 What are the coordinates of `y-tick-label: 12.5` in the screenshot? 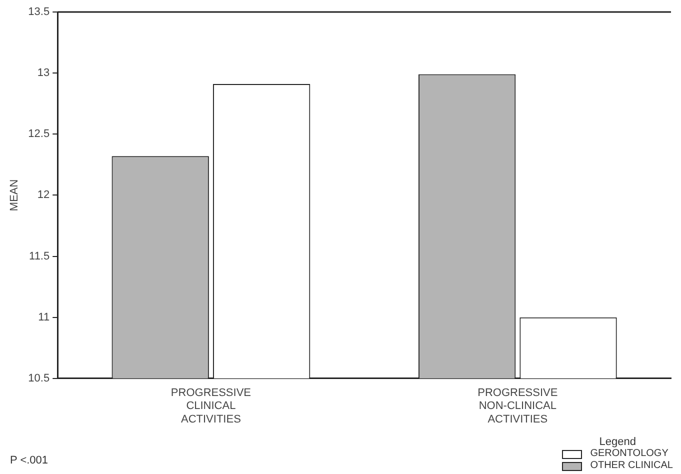 It's located at (39, 134).